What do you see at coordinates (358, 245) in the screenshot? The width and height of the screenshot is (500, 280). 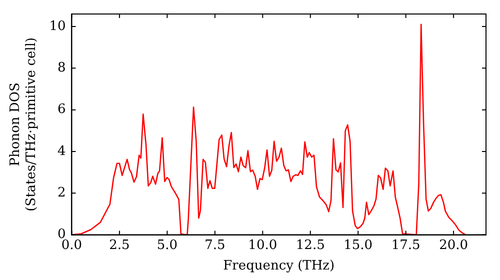 I see `x-tick-label: 15.0` at bounding box center [358, 245].